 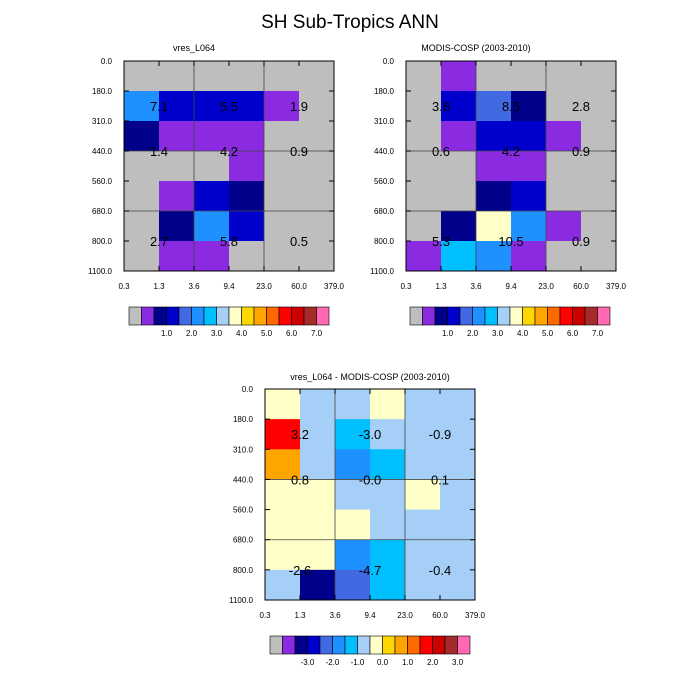 What do you see at coordinates (229, 106) in the screenshot?
I see `value-label: 5.5` at bounding box center [229, 106].